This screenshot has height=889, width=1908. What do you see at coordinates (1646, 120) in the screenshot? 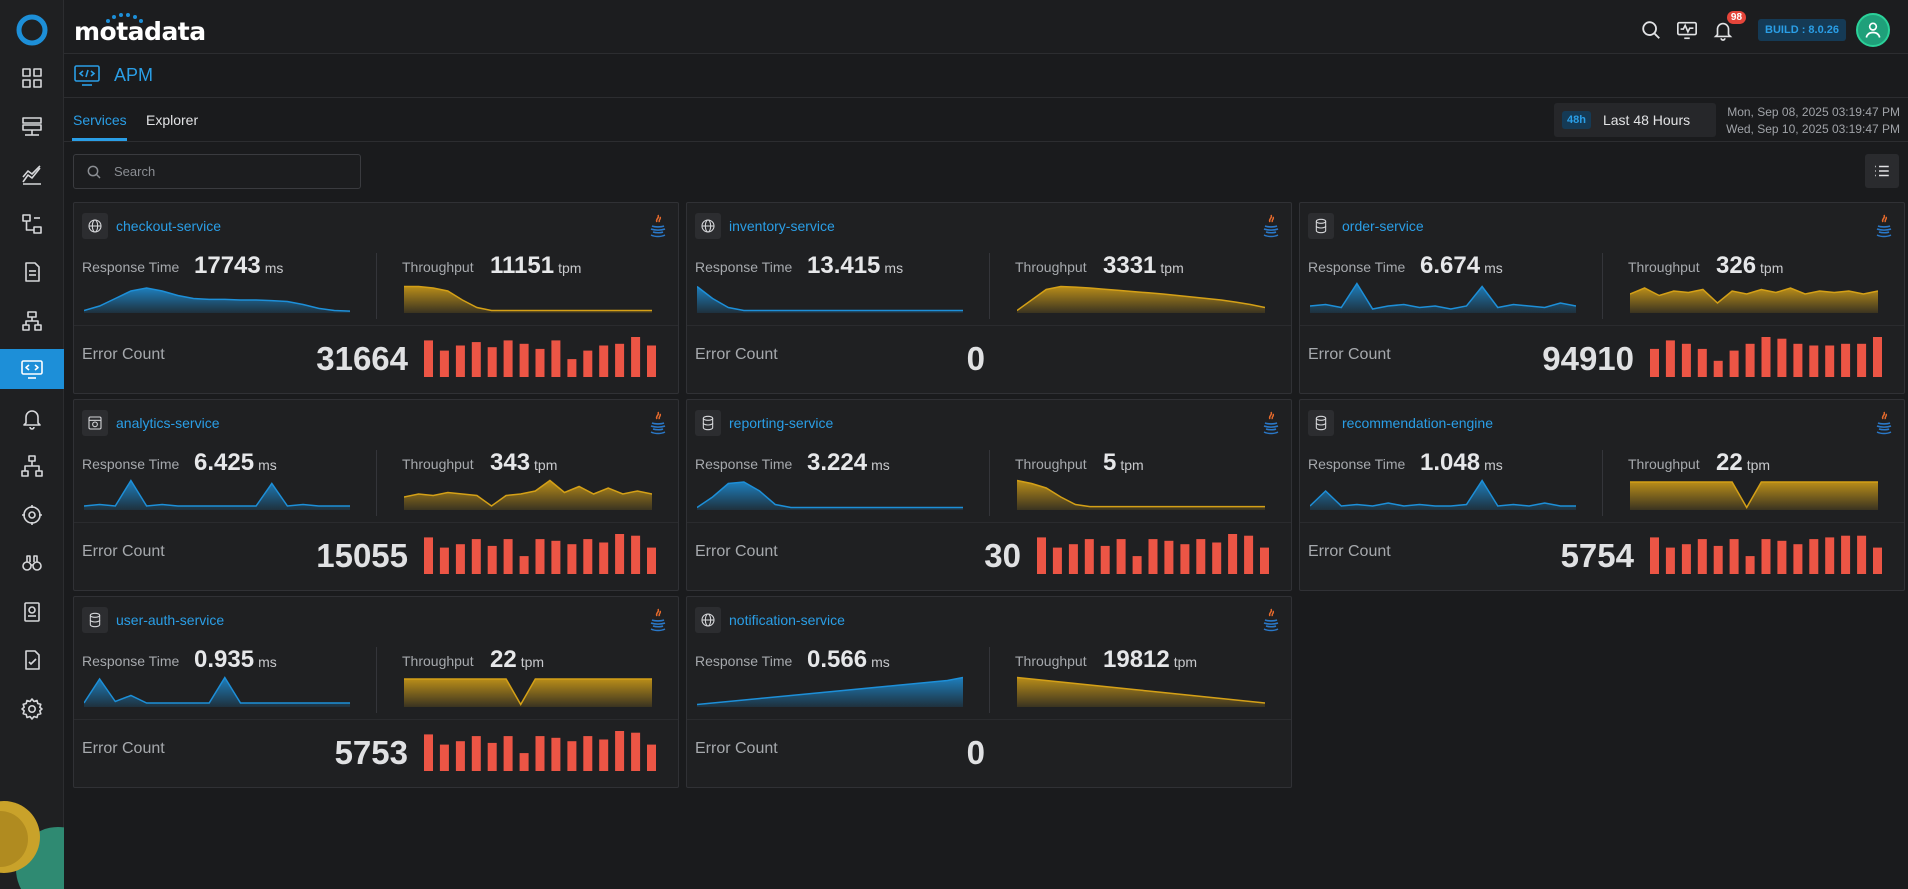
I see `time-range-label: Last 48 Hours` at bounding box center [1646, 120].